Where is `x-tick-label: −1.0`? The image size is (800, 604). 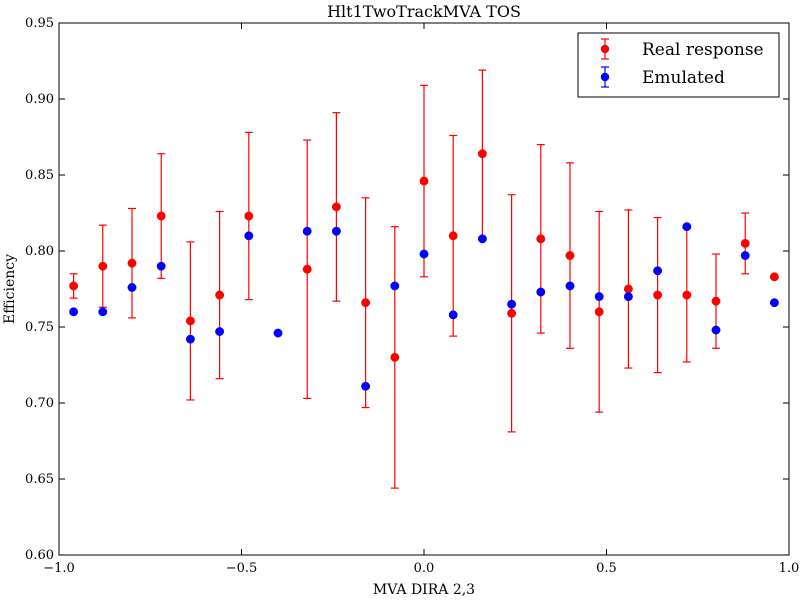 x-tick-label: −1.0 is located at coordinates (59, 568).